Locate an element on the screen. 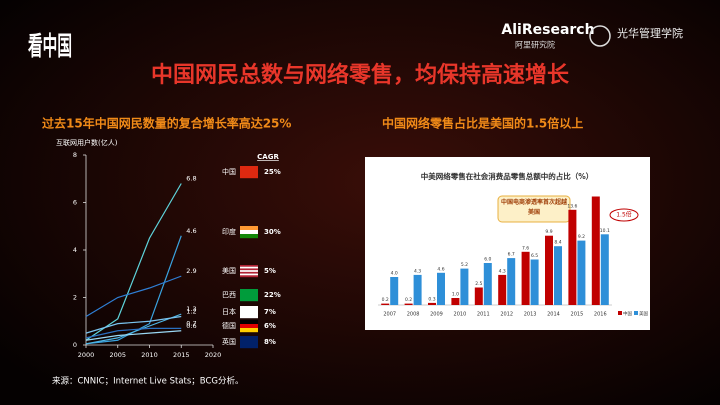  x-tick-label: 2008 is located at coordinates (413, 315).